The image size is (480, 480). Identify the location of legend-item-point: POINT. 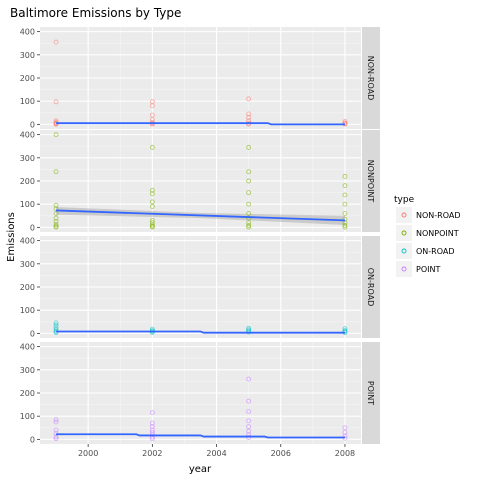
(418, 269).